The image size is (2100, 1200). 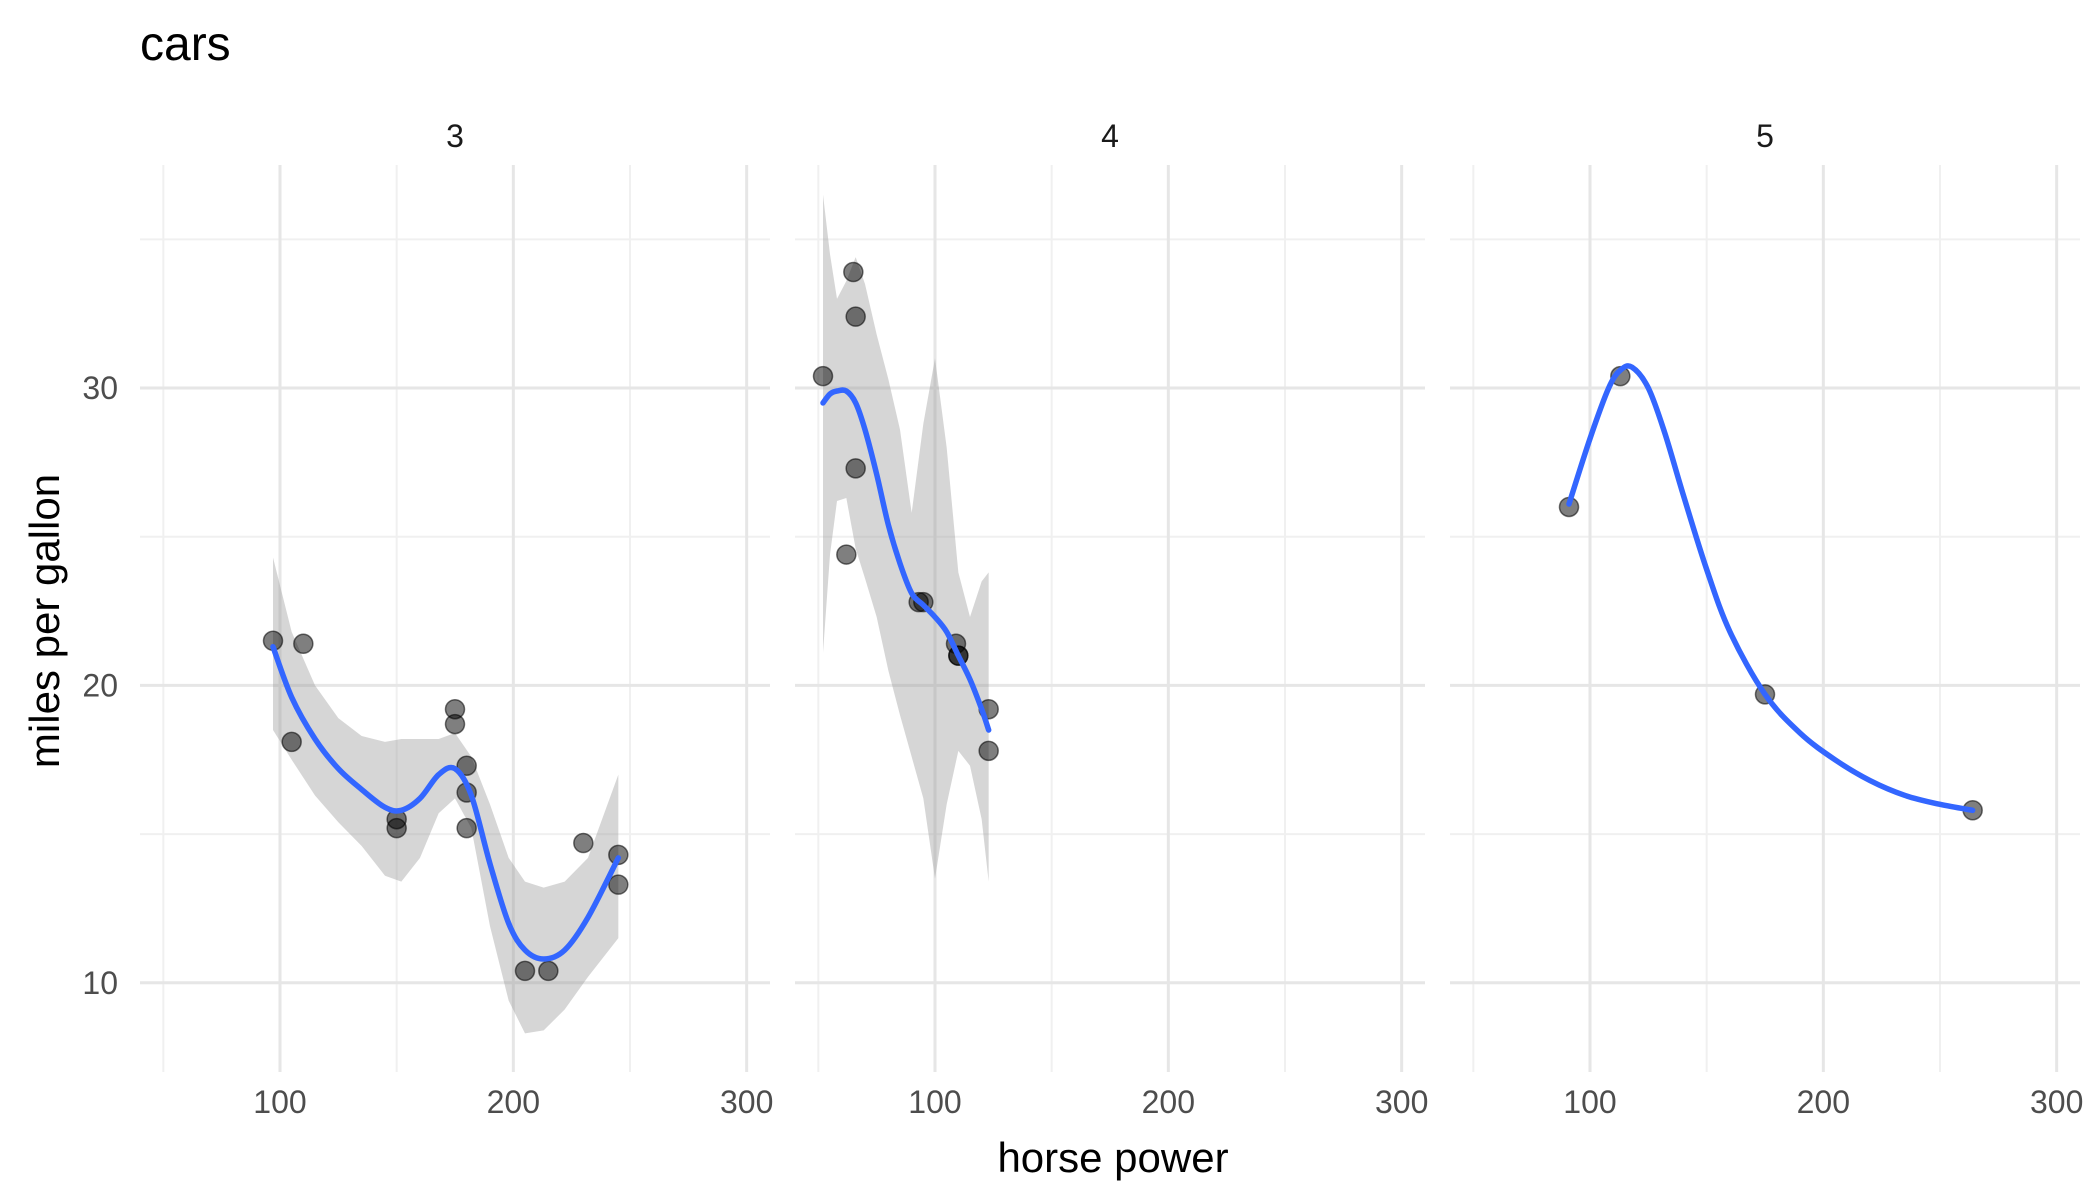 I want to click on chart-title: cars, so click(x=185, y=44).